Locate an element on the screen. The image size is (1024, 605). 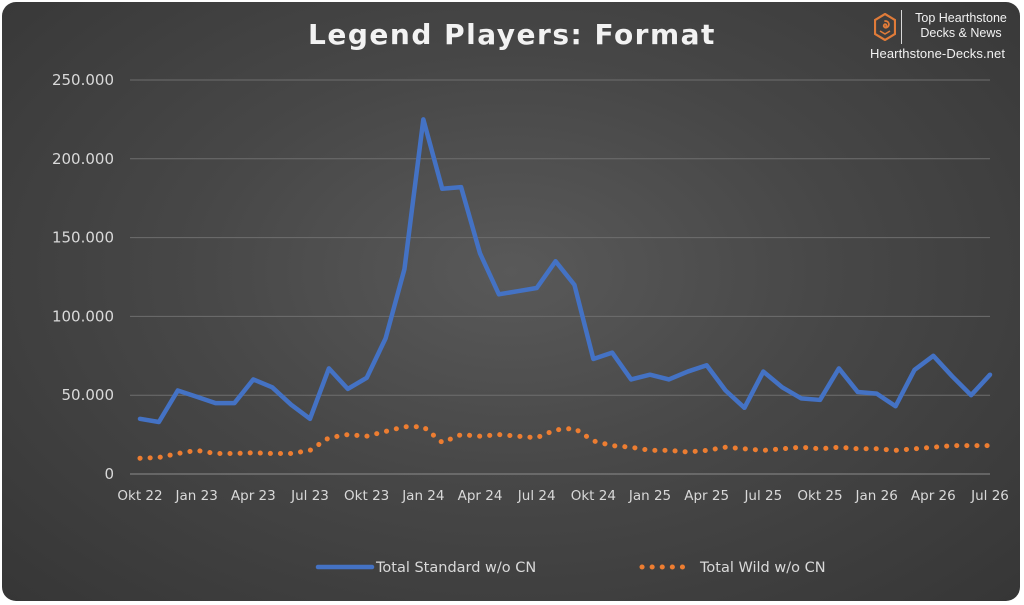
legend-label: Total Wild w/o CN is located at coordinates (762, 568).